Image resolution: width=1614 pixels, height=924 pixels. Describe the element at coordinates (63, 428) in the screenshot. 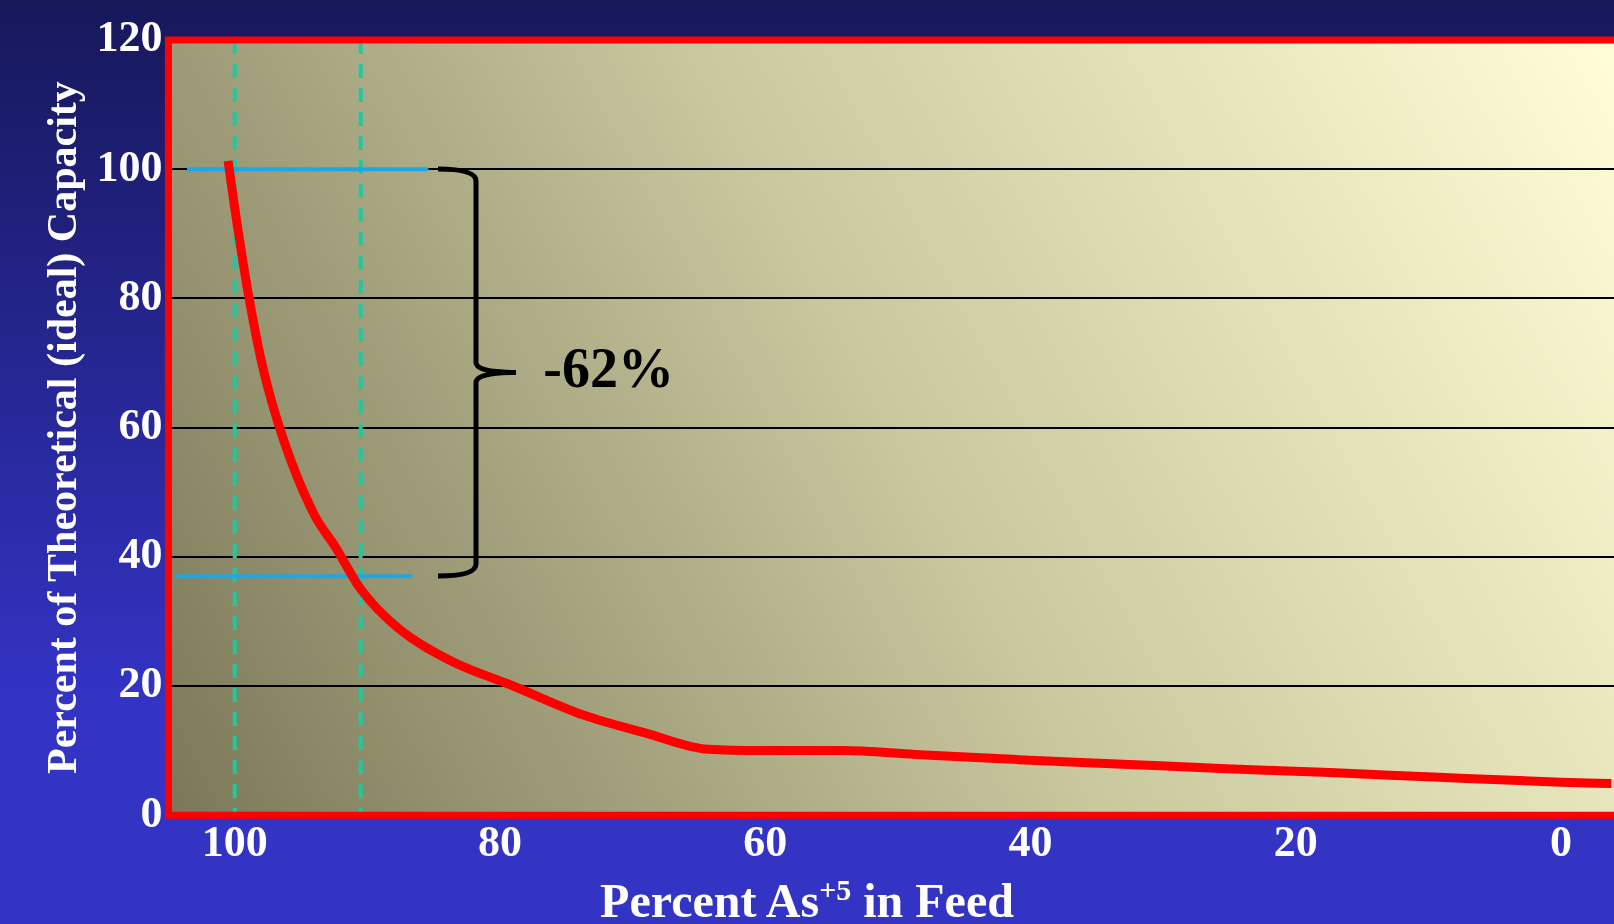

I see `y-axis-title: Percent of Theoretical (ideal) Capacity` at that location.